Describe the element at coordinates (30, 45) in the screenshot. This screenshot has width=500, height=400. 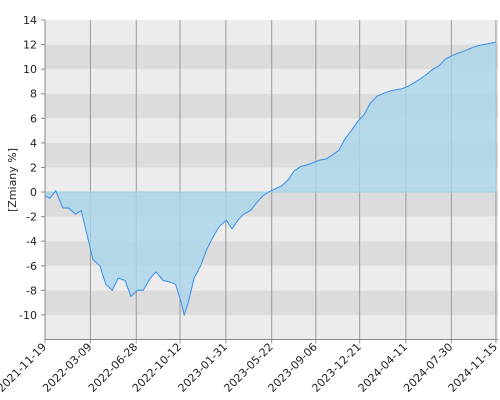
I see `y-tick-label: 12` at that location.